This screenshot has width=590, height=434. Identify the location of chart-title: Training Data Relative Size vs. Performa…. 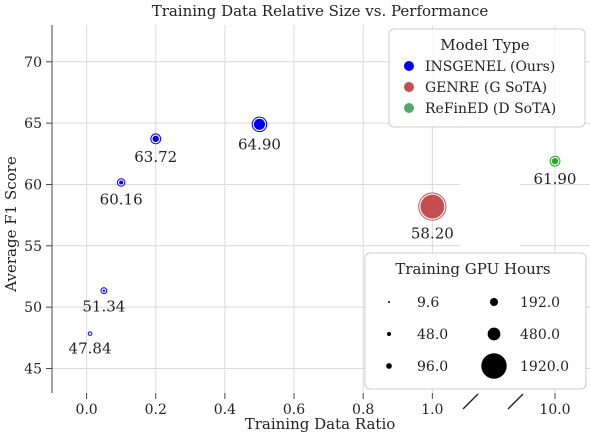
(320, 11).